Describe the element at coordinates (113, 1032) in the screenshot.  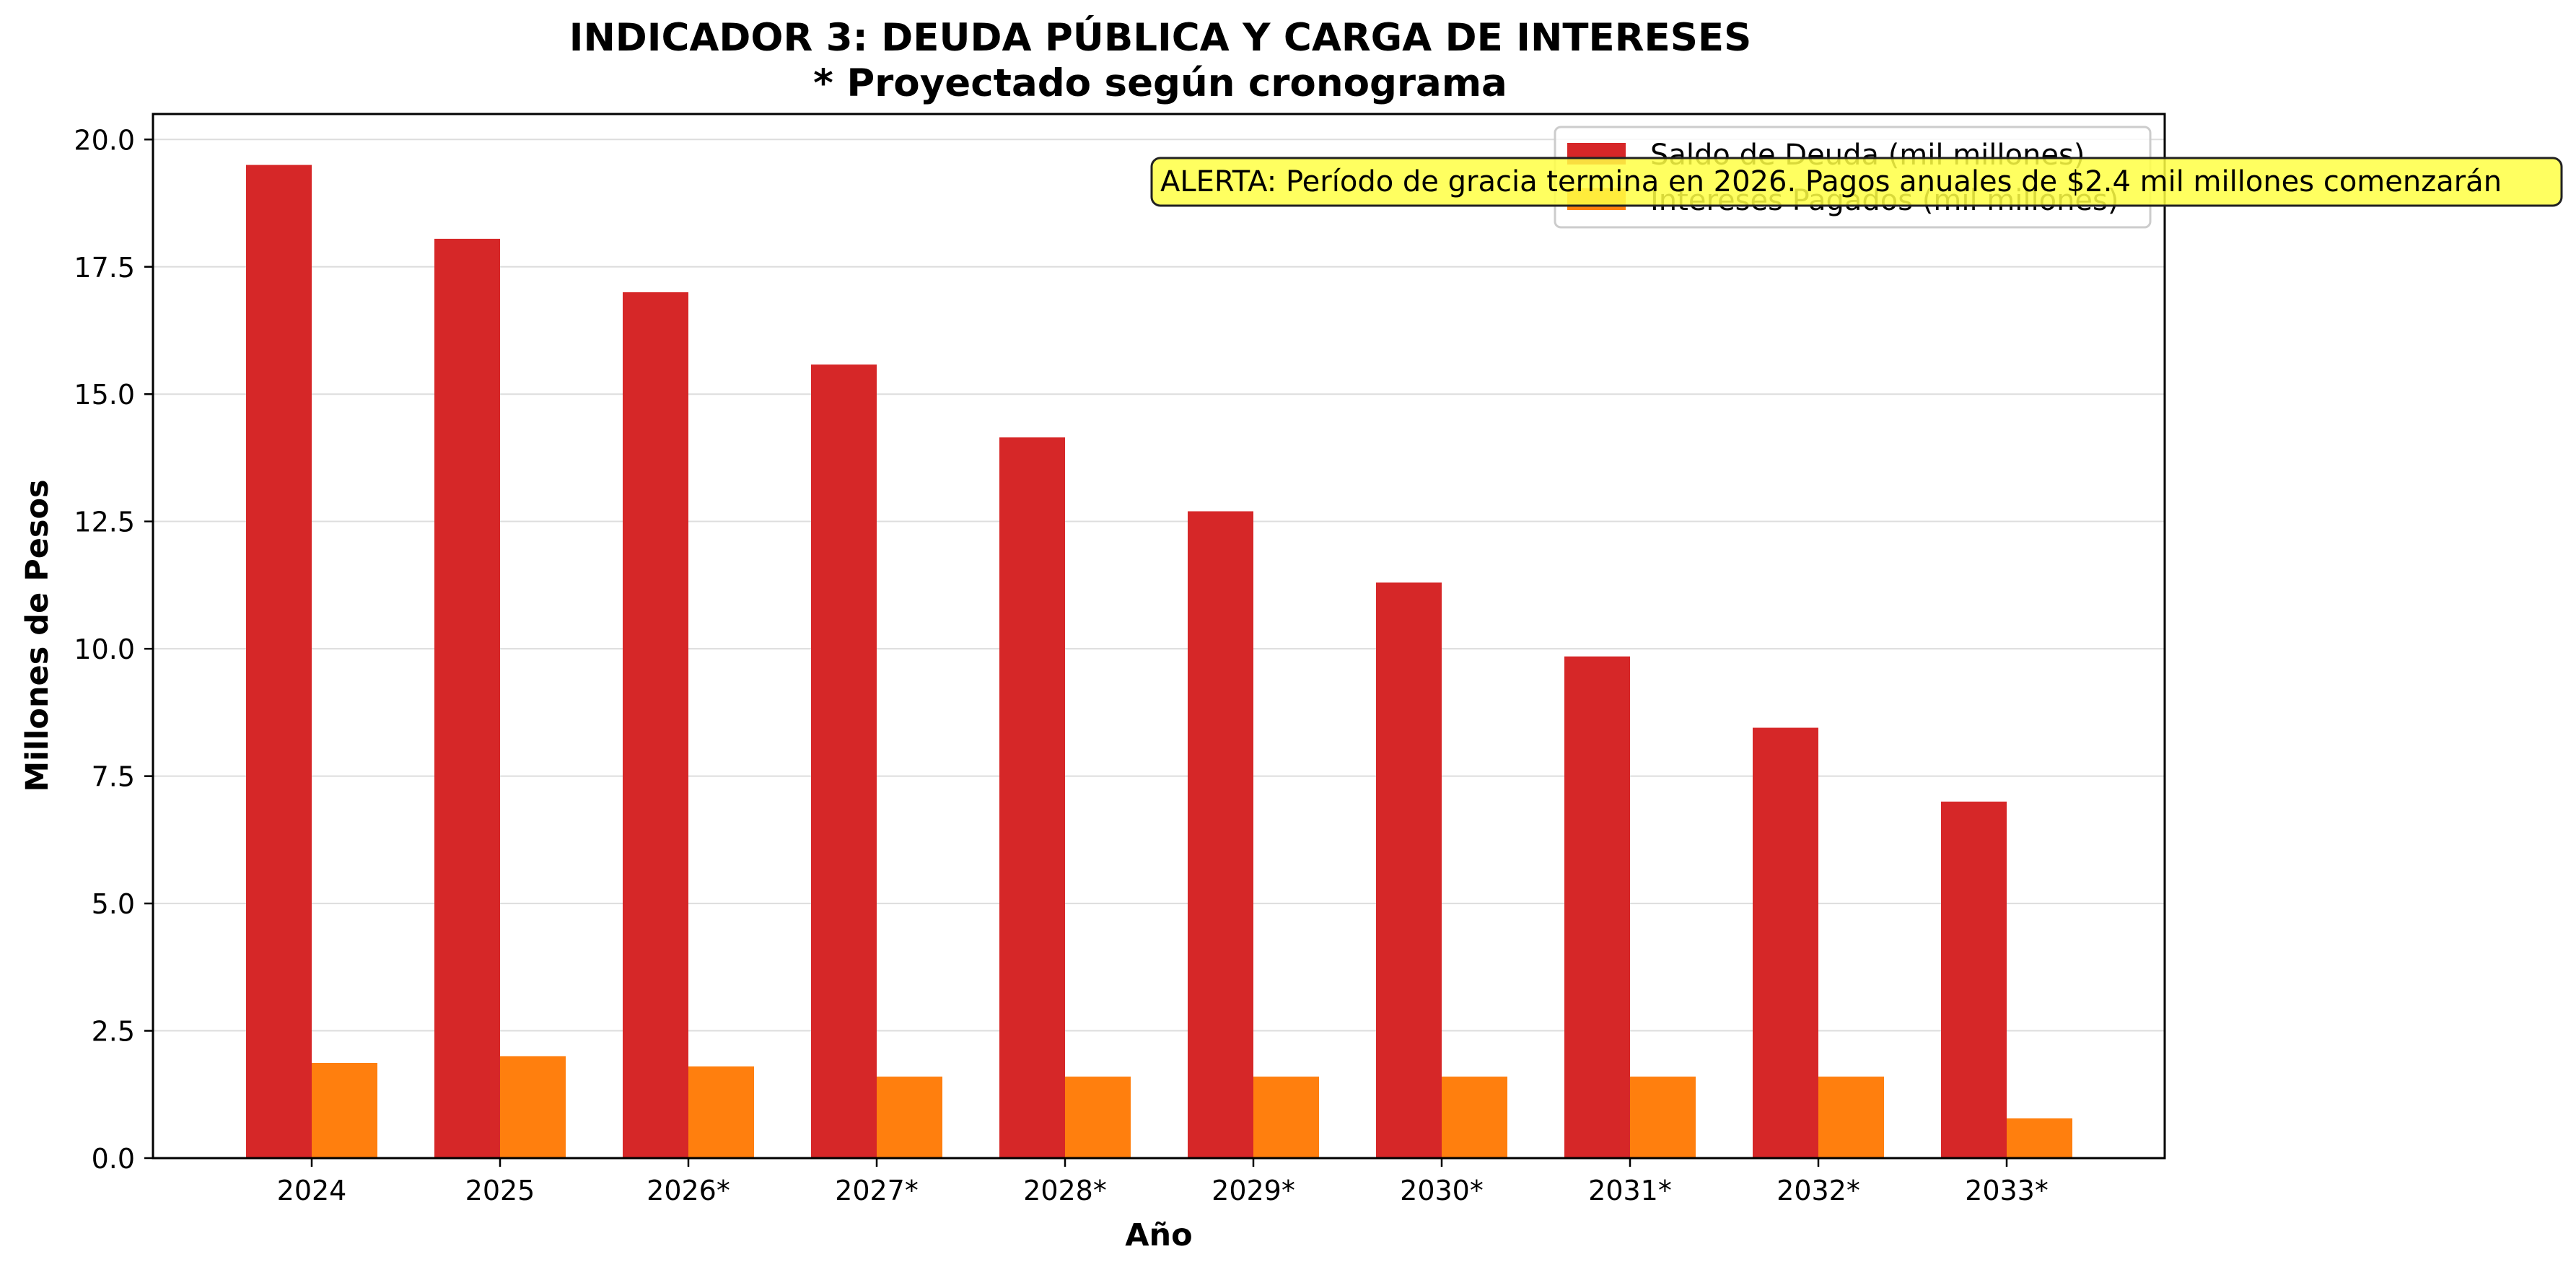
I see `y-tick-label: 2.5` at that location.